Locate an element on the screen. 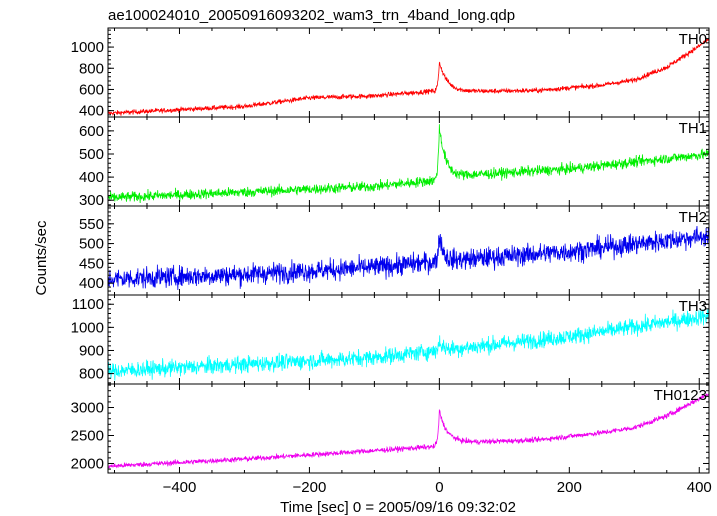 The width and height of the screenshot is (717, 516). y-tick-label: 300 is located at coordinates (91, 200).